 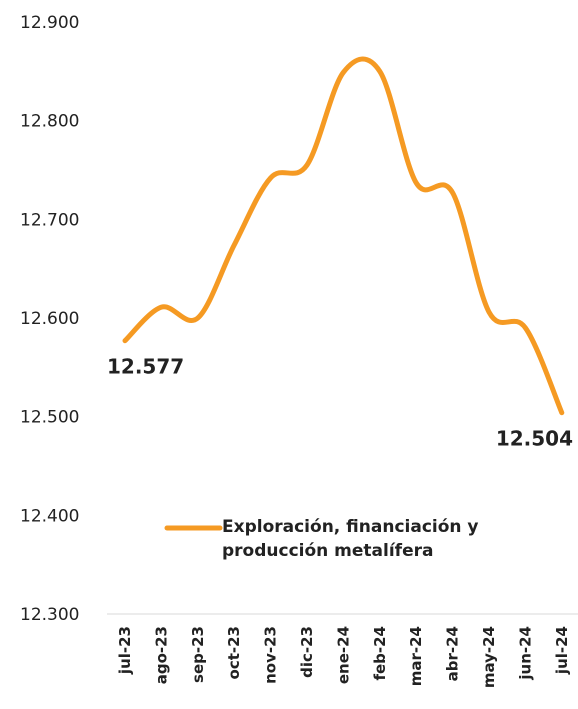 I want to click on x-tick-label: ago-23, so click(x=161, y=655).